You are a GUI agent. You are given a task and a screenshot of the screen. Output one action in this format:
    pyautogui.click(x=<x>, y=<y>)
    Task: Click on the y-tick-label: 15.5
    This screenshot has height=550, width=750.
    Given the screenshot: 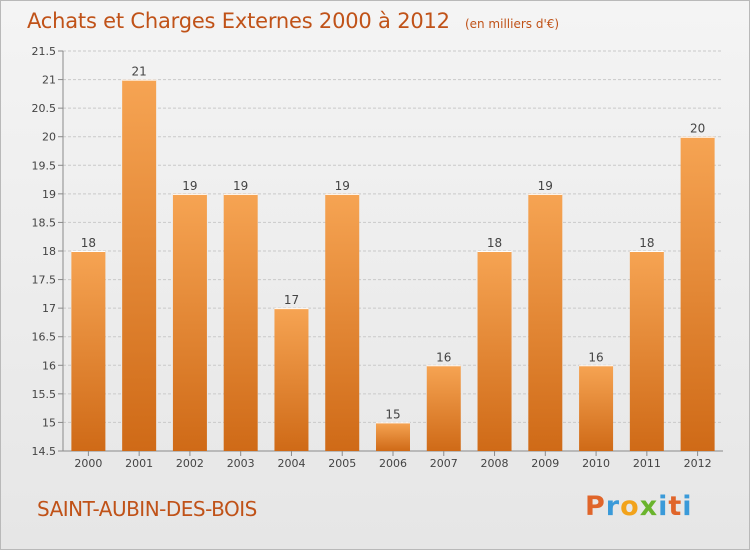 What is the action you would take?
    pyautogui.click(x=44, y=394)
    